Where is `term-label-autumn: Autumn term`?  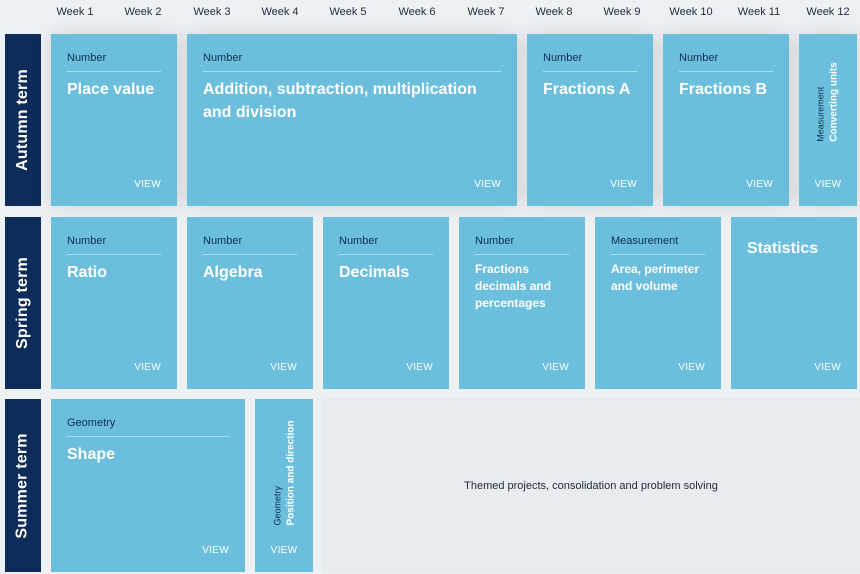 term-label-autumn: Autumn term is located at coordinates (23, 120).